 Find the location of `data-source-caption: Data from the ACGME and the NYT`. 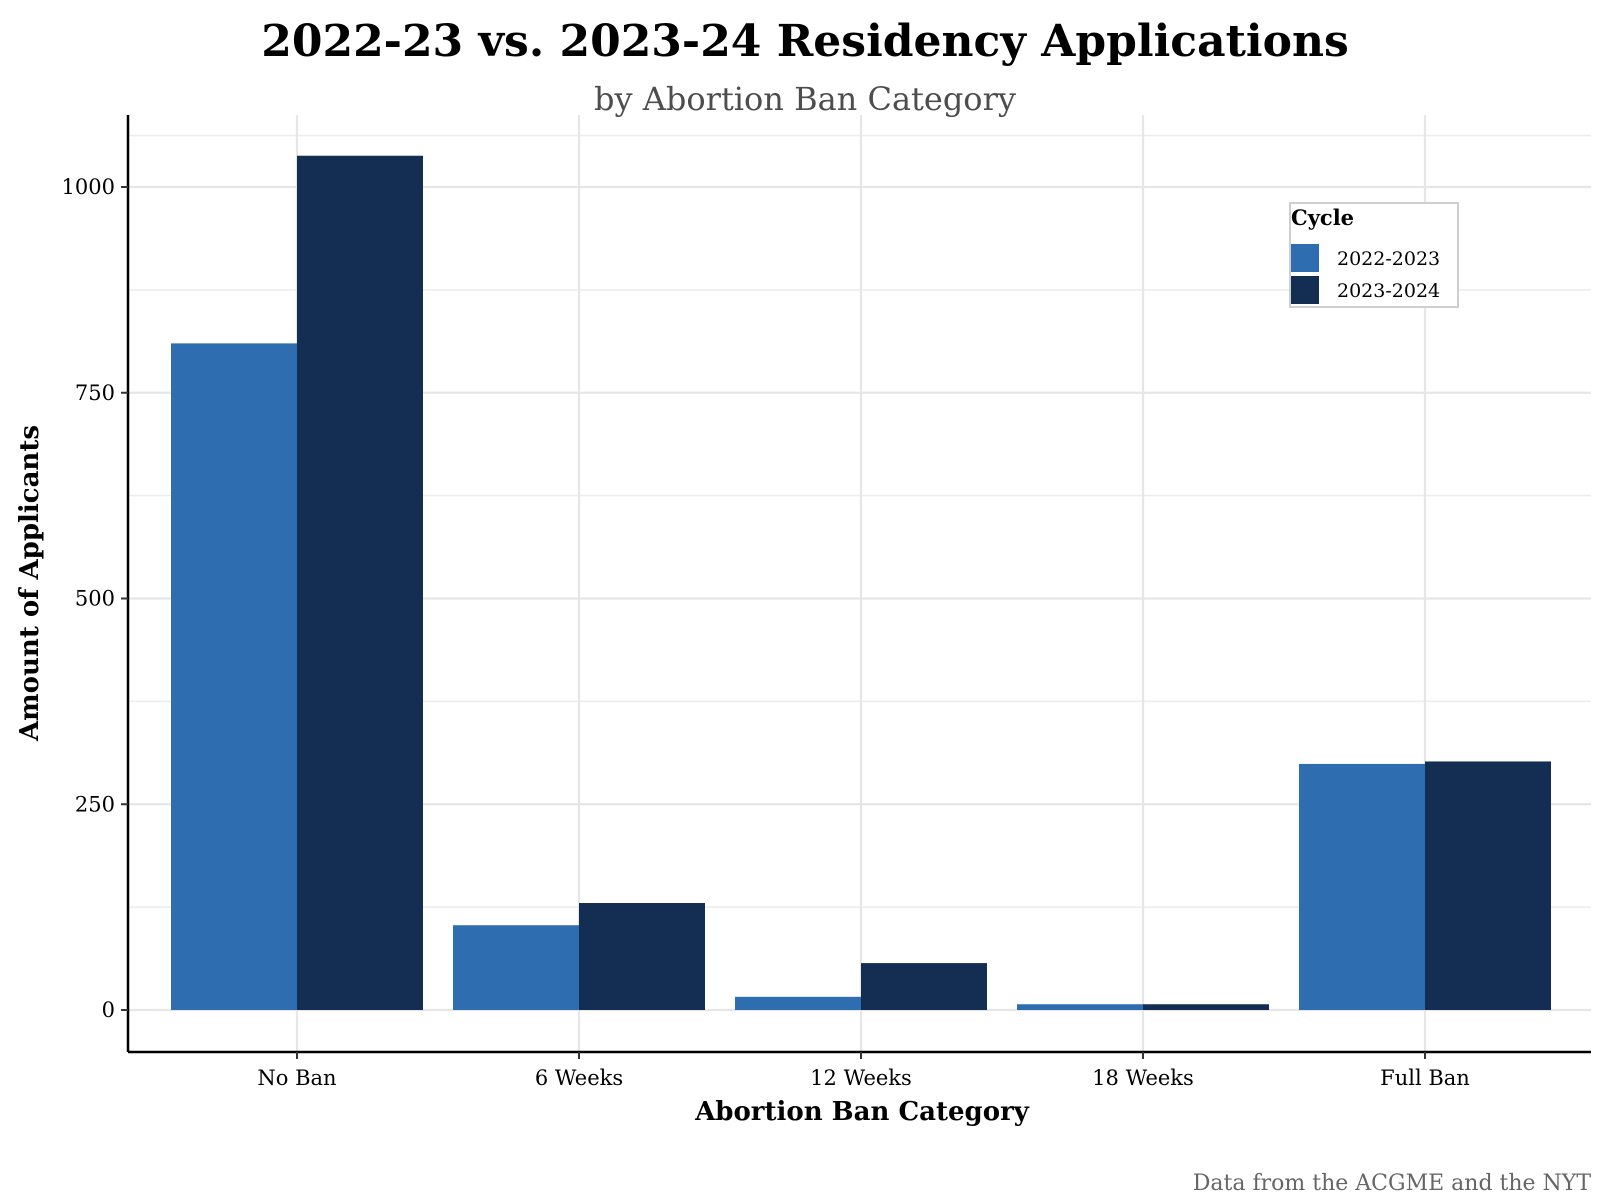

data-source-caption: Data from the ACGME and the NYT is located at coordinates (1392, 1183).